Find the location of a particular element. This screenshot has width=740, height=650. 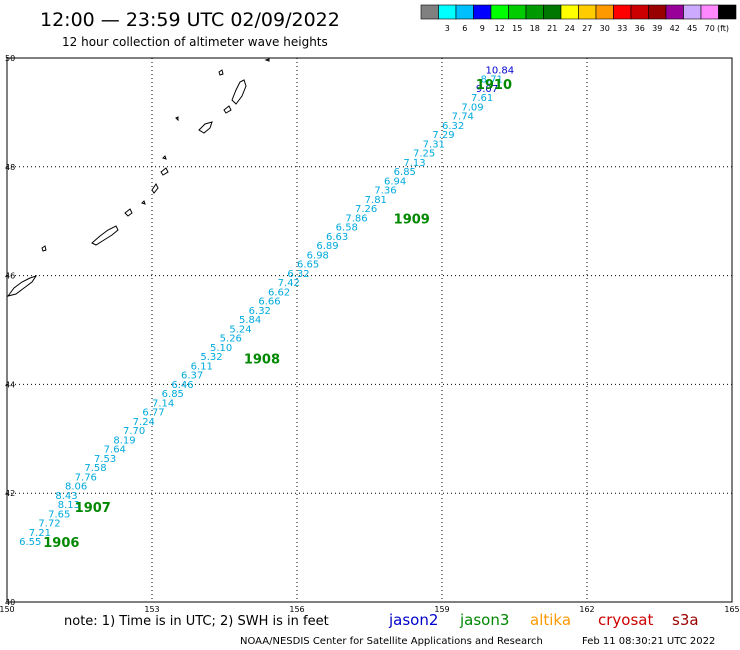

swh-value: 6.77 is located at coordinates (153, 413).